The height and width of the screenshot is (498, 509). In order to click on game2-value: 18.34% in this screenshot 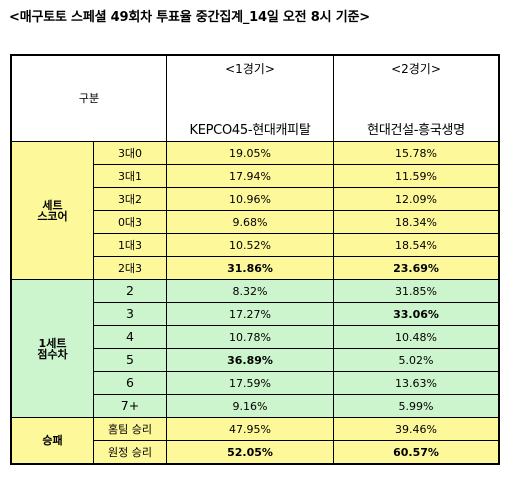, I will do `click(416, 222)`.